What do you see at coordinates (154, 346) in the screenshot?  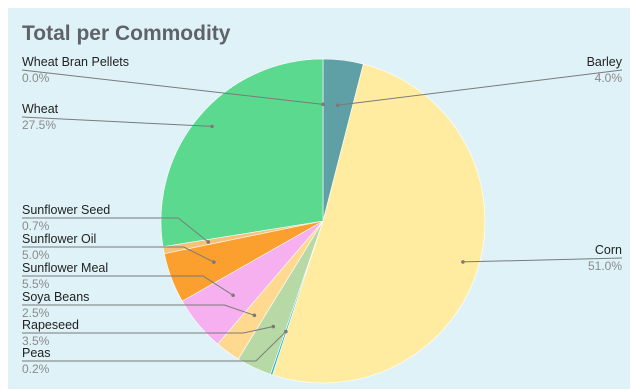 I see `leader-line-peas` at bounding box center [154, 346].